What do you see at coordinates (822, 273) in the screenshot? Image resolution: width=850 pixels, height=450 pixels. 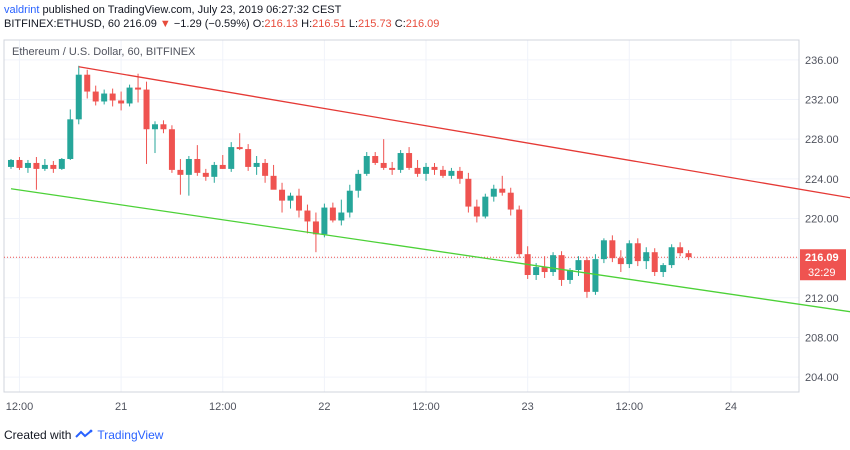 I see `bar-countdown: 32:29` at bounding box center [822, 273].